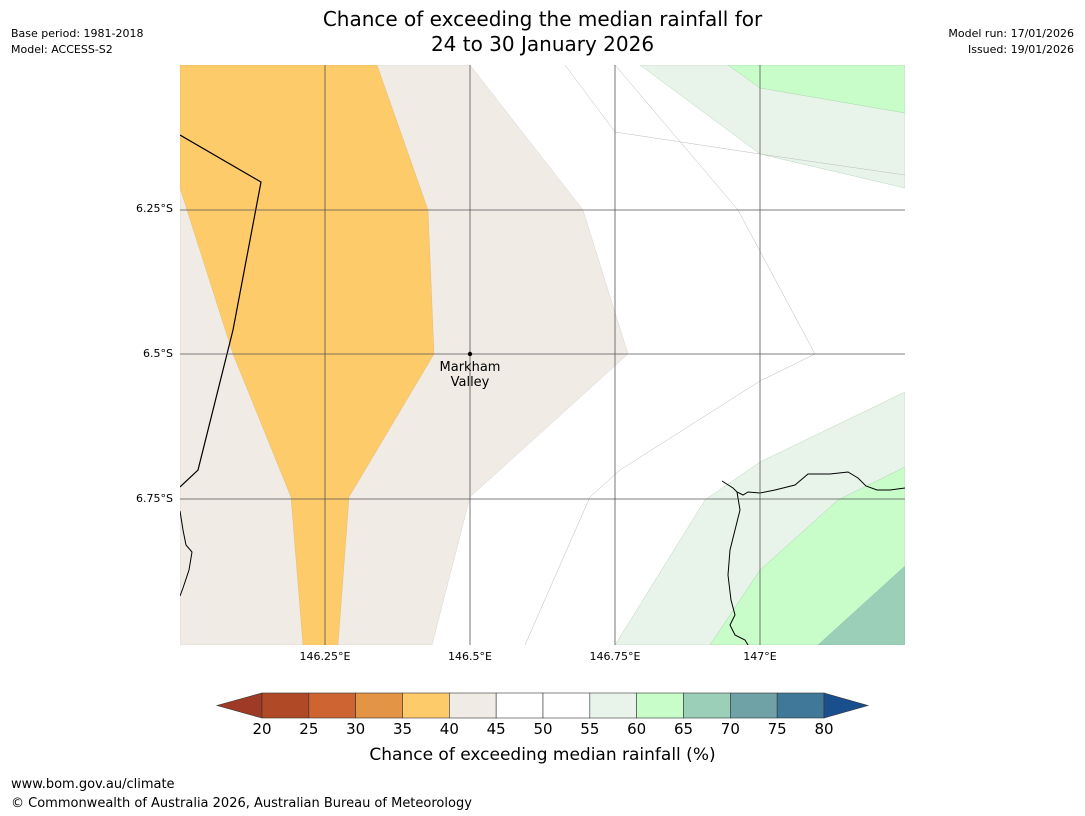 The width and height of the screenshot is (1085, 816). I want to click on colorbar-tick-25: 25, so click(309, 729).